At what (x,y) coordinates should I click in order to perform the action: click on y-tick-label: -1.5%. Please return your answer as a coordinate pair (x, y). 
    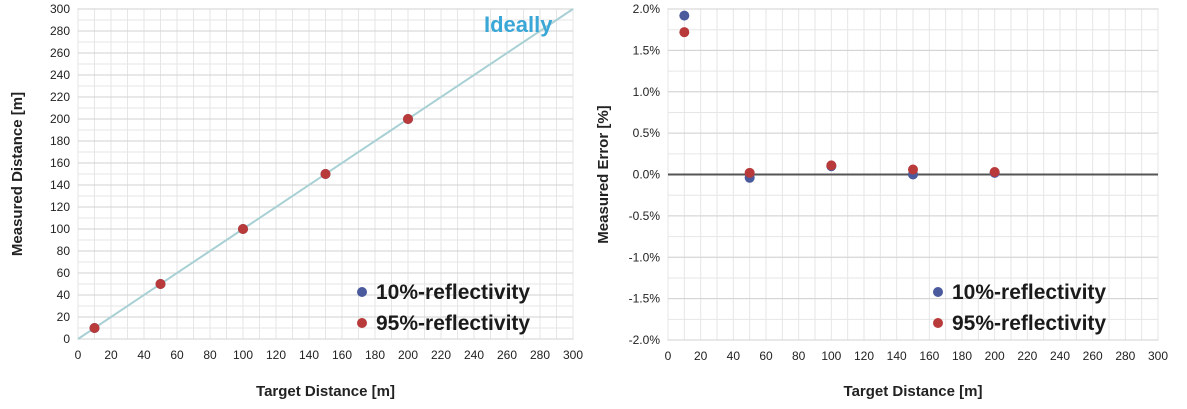
    Looking at the image, I should click on (645, 299).